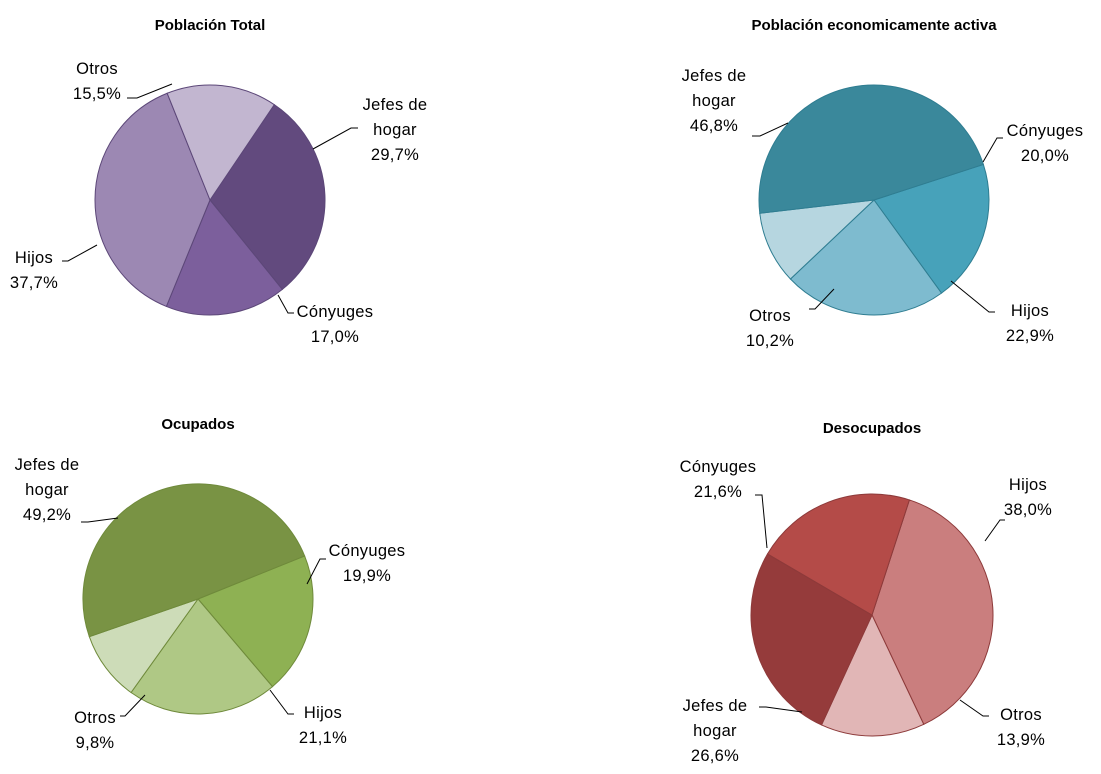  Describe the element at coordinates (1030, 336) in the screenshot. I see `slice-value-label: 22,9%` at that location.